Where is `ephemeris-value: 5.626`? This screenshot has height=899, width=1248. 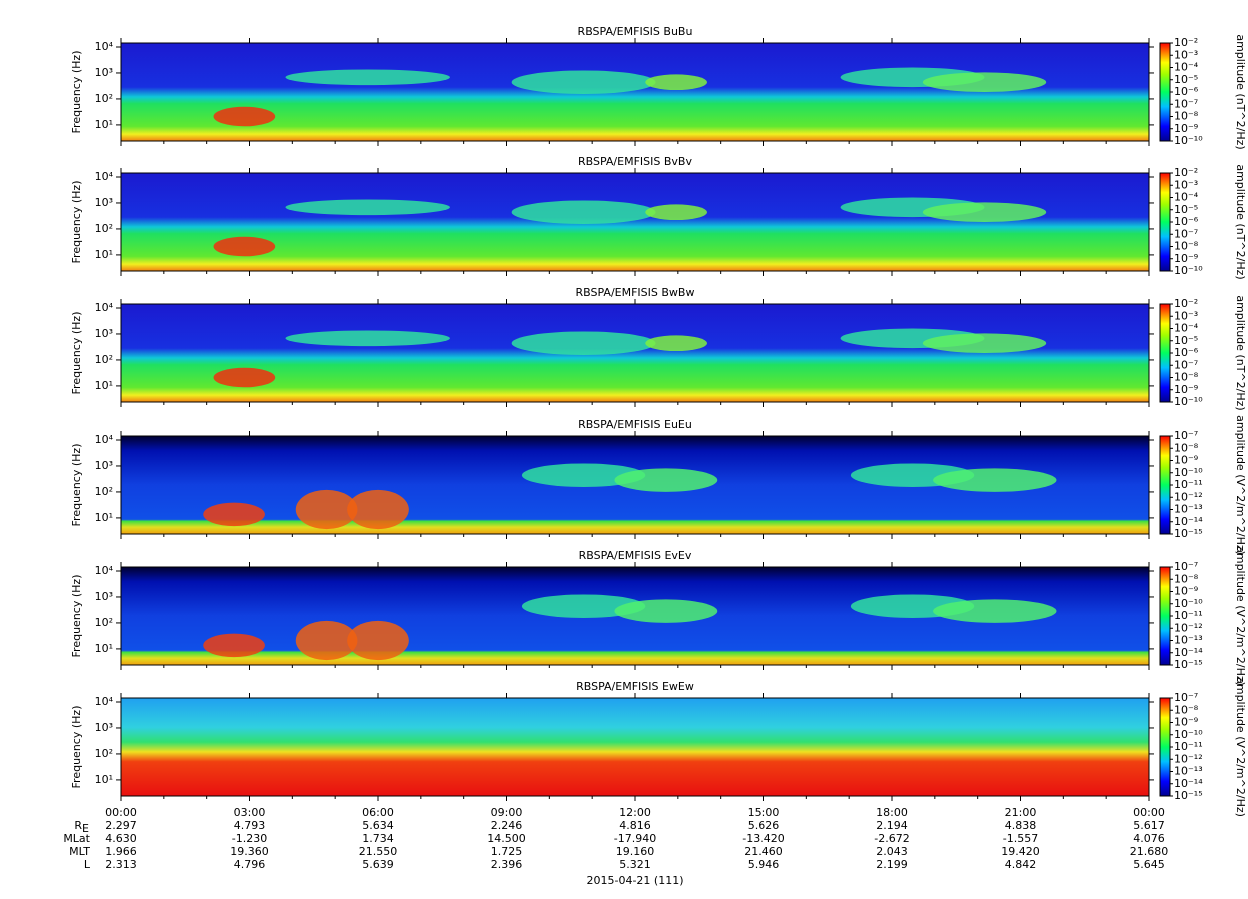
ephemeris-value: 5.626 is located at coordinates (764, 825).